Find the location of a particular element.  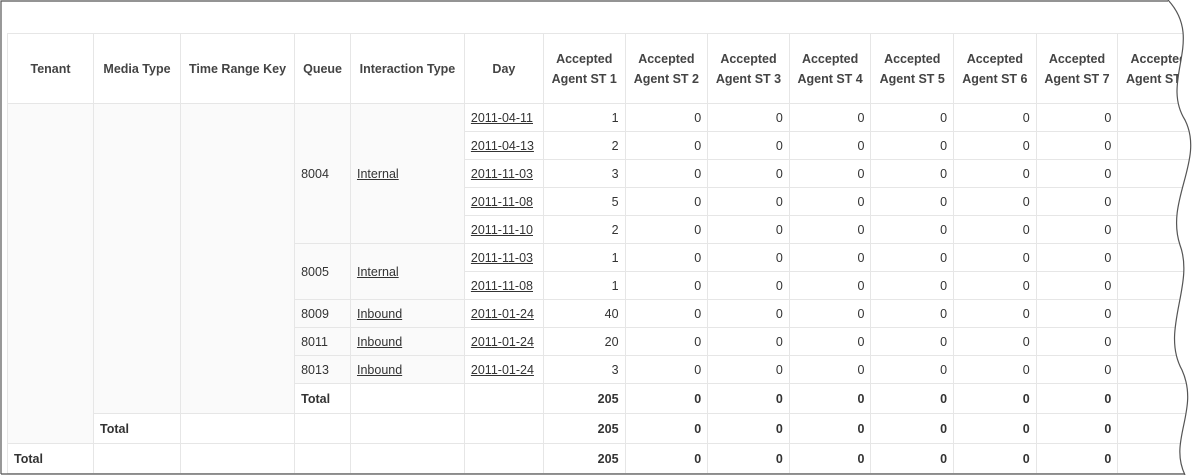

column-header: Accepted Agent ST 6 is located at coordinates (995, 68).